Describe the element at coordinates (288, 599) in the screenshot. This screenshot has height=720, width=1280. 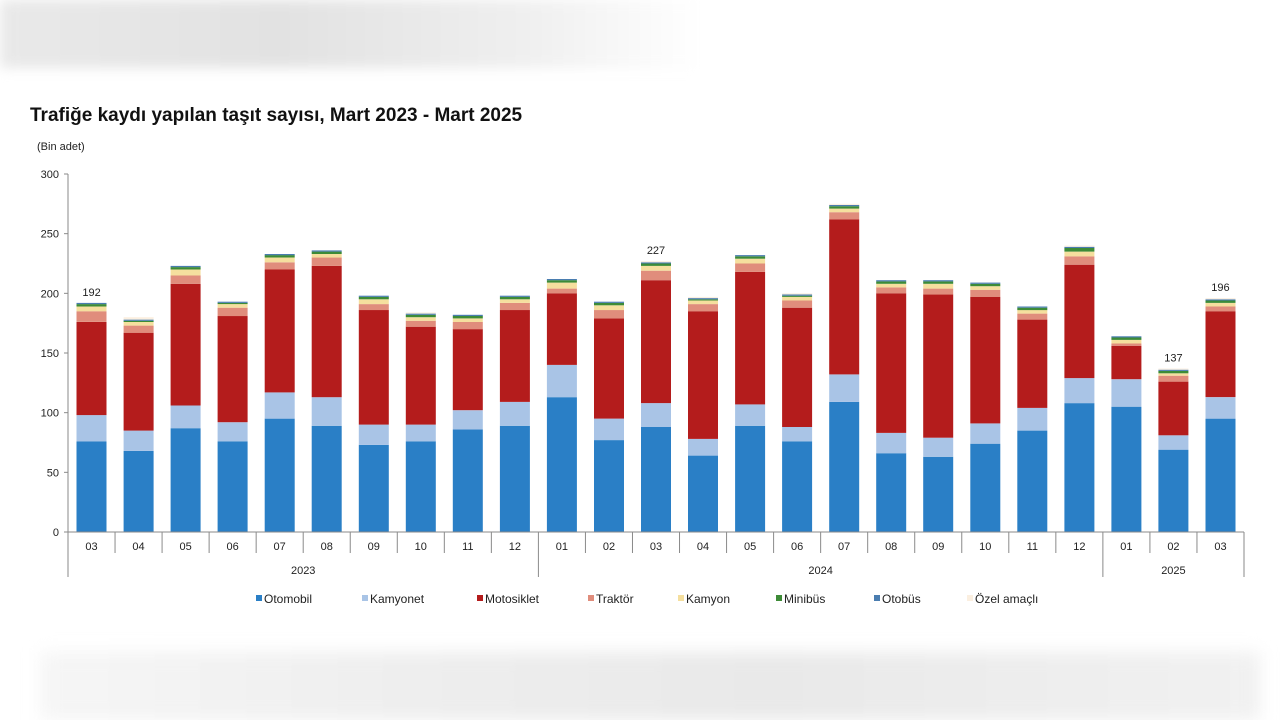
I see `legend-label: Otomobil` at that location.